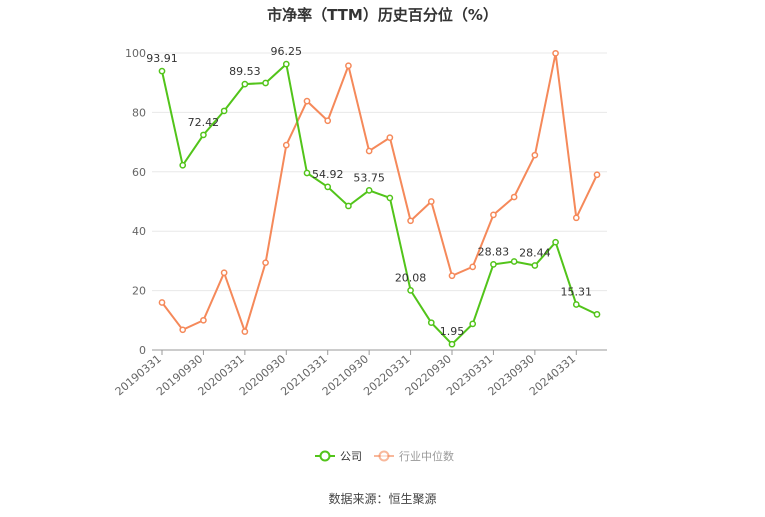 The image size is (765, 517). What do you see at coordinates (426, 456) in the screenshot?
I see `legend-label: 行业中位数` at bounding box center [426, 456].